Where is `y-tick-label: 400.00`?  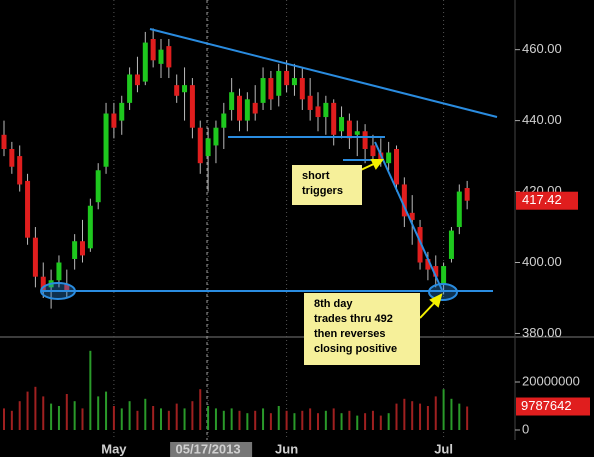 y-tick-label: 400.00 is located at coordinates (542, 261).